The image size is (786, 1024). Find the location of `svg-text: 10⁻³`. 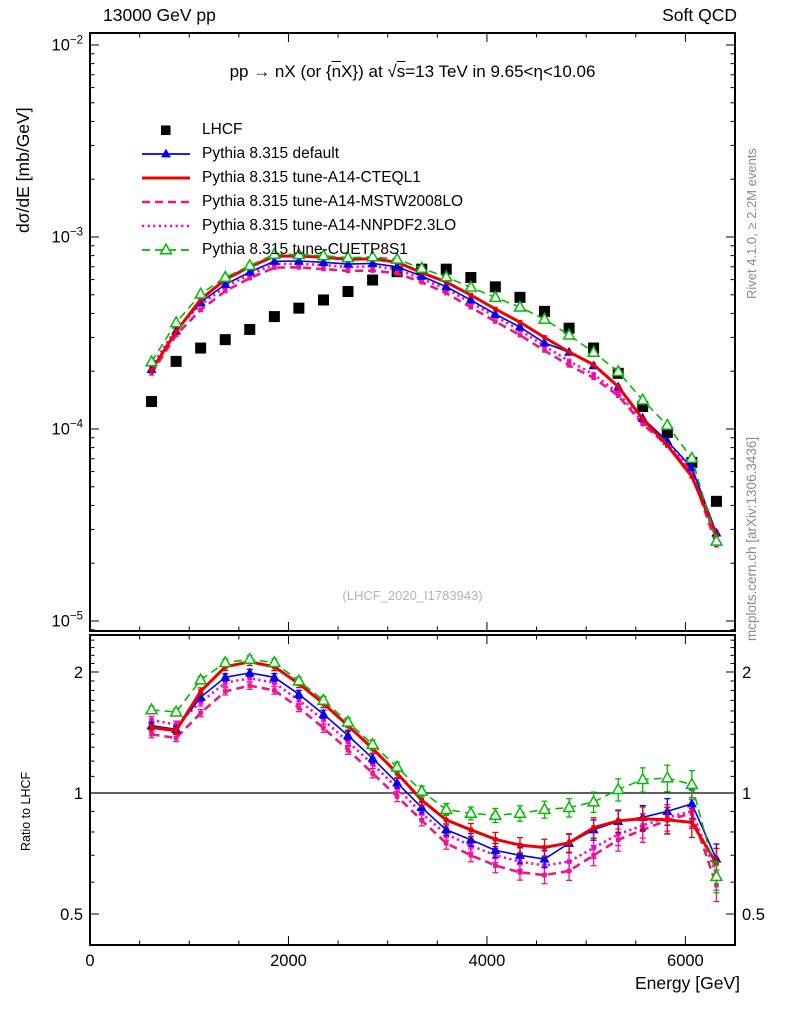

svg-text: 10⁻³ is located at coordinates (67, 237).